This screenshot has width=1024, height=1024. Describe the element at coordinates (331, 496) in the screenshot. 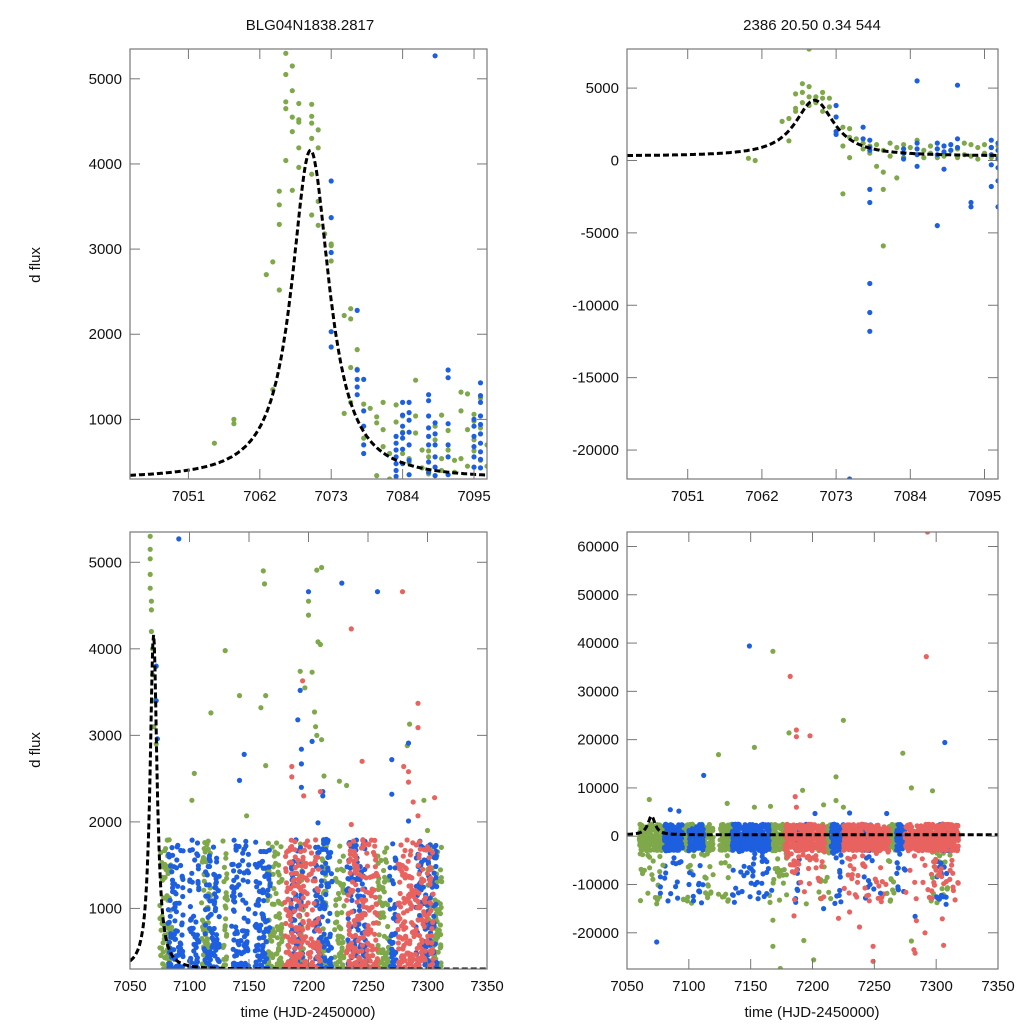

I see `x-tick-label: 7073` at that location.